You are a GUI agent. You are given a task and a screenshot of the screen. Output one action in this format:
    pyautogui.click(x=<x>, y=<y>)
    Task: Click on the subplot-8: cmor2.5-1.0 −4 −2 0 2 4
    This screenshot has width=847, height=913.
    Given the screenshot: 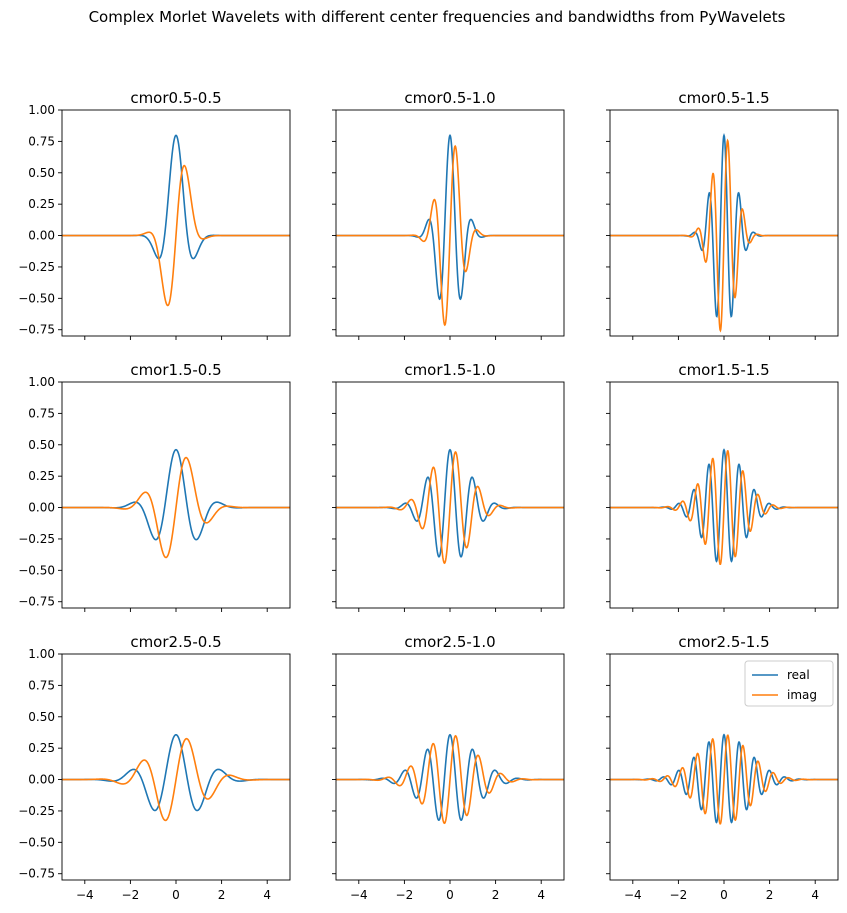 What is the action you would take?
    pyautogui.click(x=448, y=767)
    